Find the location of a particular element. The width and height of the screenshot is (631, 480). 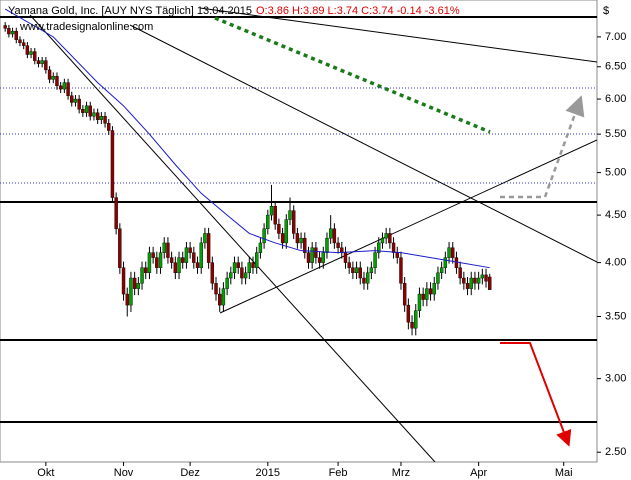

y-tick-label: 6.50 is located at coordinates (615, 67).